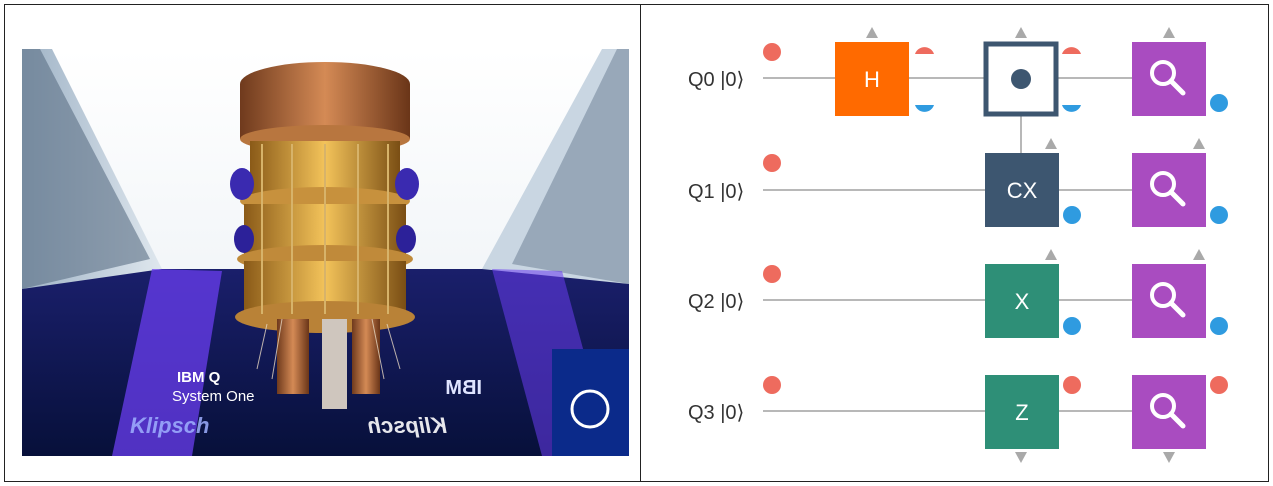 This screenshot has width=1273, height=486. I want to click on x-gate-blue-dot, so click(1072, 326).